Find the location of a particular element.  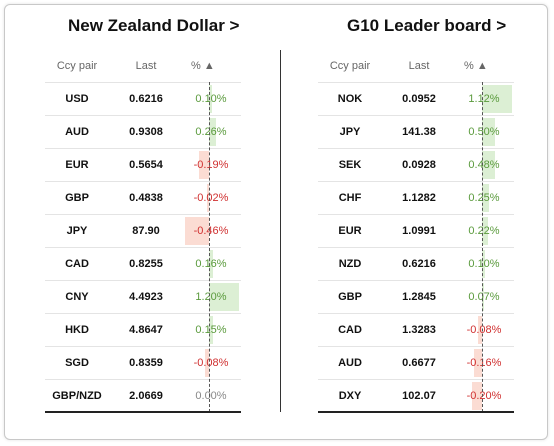

table-row: DXY 102.07 -0.20% is located at coordinates (416, 395).